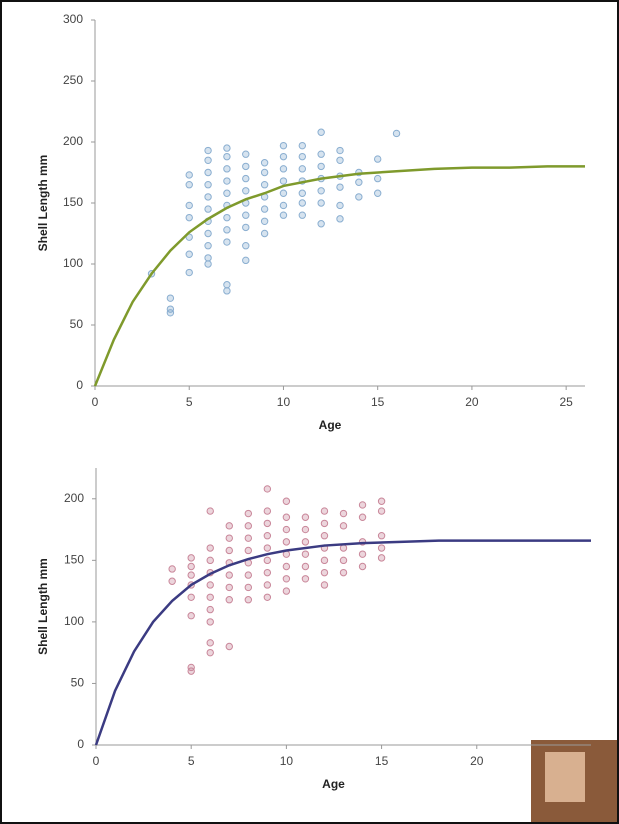  What do you see at coordinates (77, 324) in the screenshot?
I see `y-tick-label: 50` at bounding box center [77, 324].